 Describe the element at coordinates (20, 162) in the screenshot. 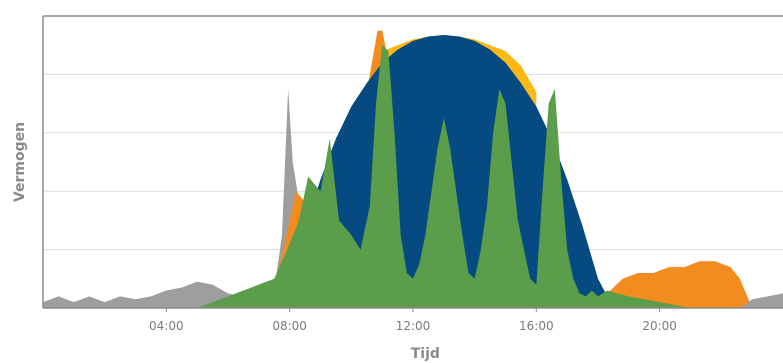

I see `y-axis-label: Vermogen` at that location.